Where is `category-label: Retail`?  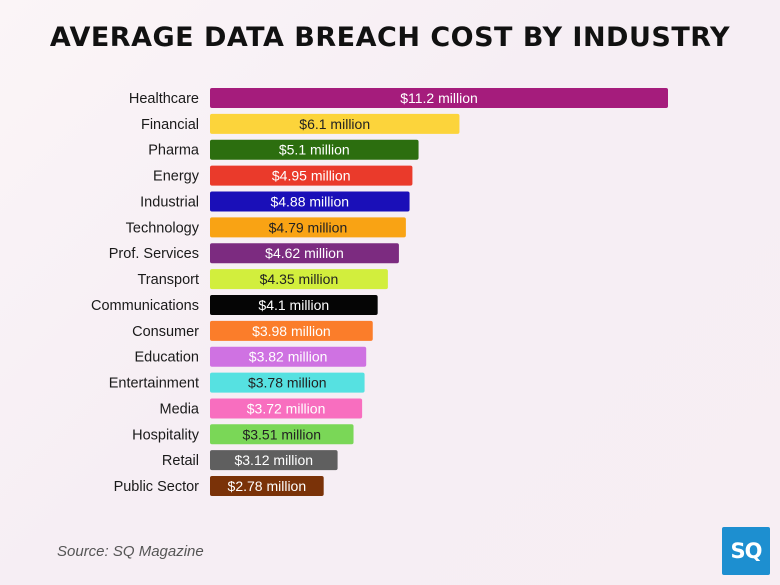
category-label: Retail is located at coordinates (180, 461).